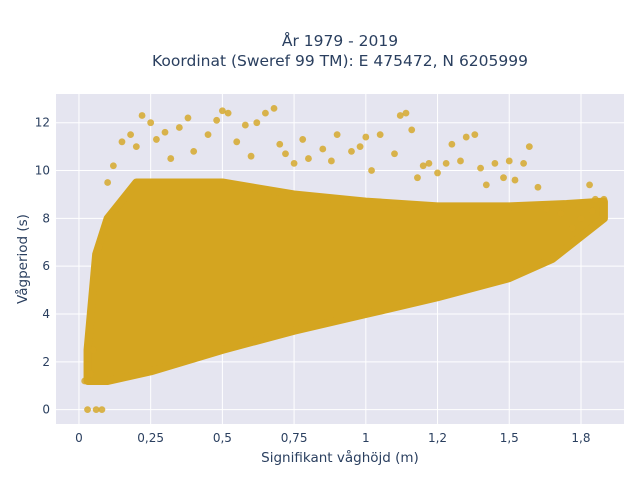  What do you see at coordinates (46, 314) in the screenshot?
I see `y-tick-label: 4` at bounding box center [46, 314].